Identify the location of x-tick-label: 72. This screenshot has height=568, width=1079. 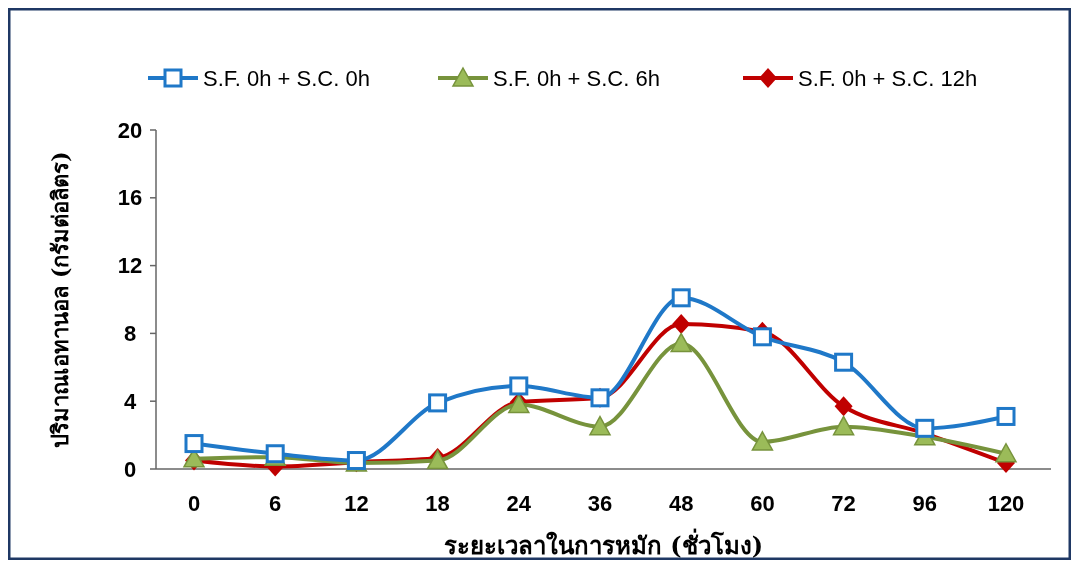
(843, 503).